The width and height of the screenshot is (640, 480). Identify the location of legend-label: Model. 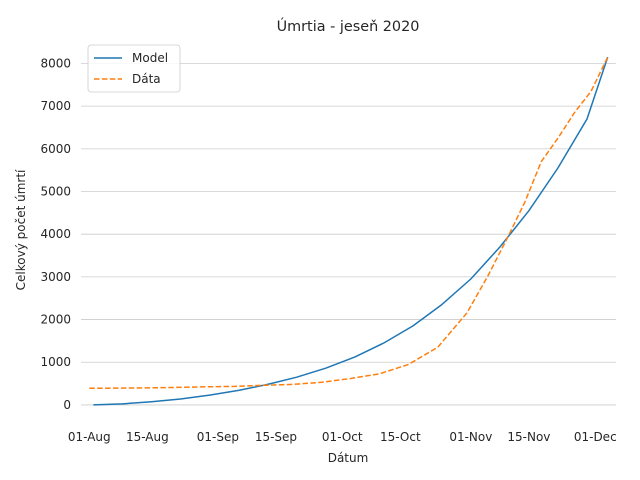
(150, 58).